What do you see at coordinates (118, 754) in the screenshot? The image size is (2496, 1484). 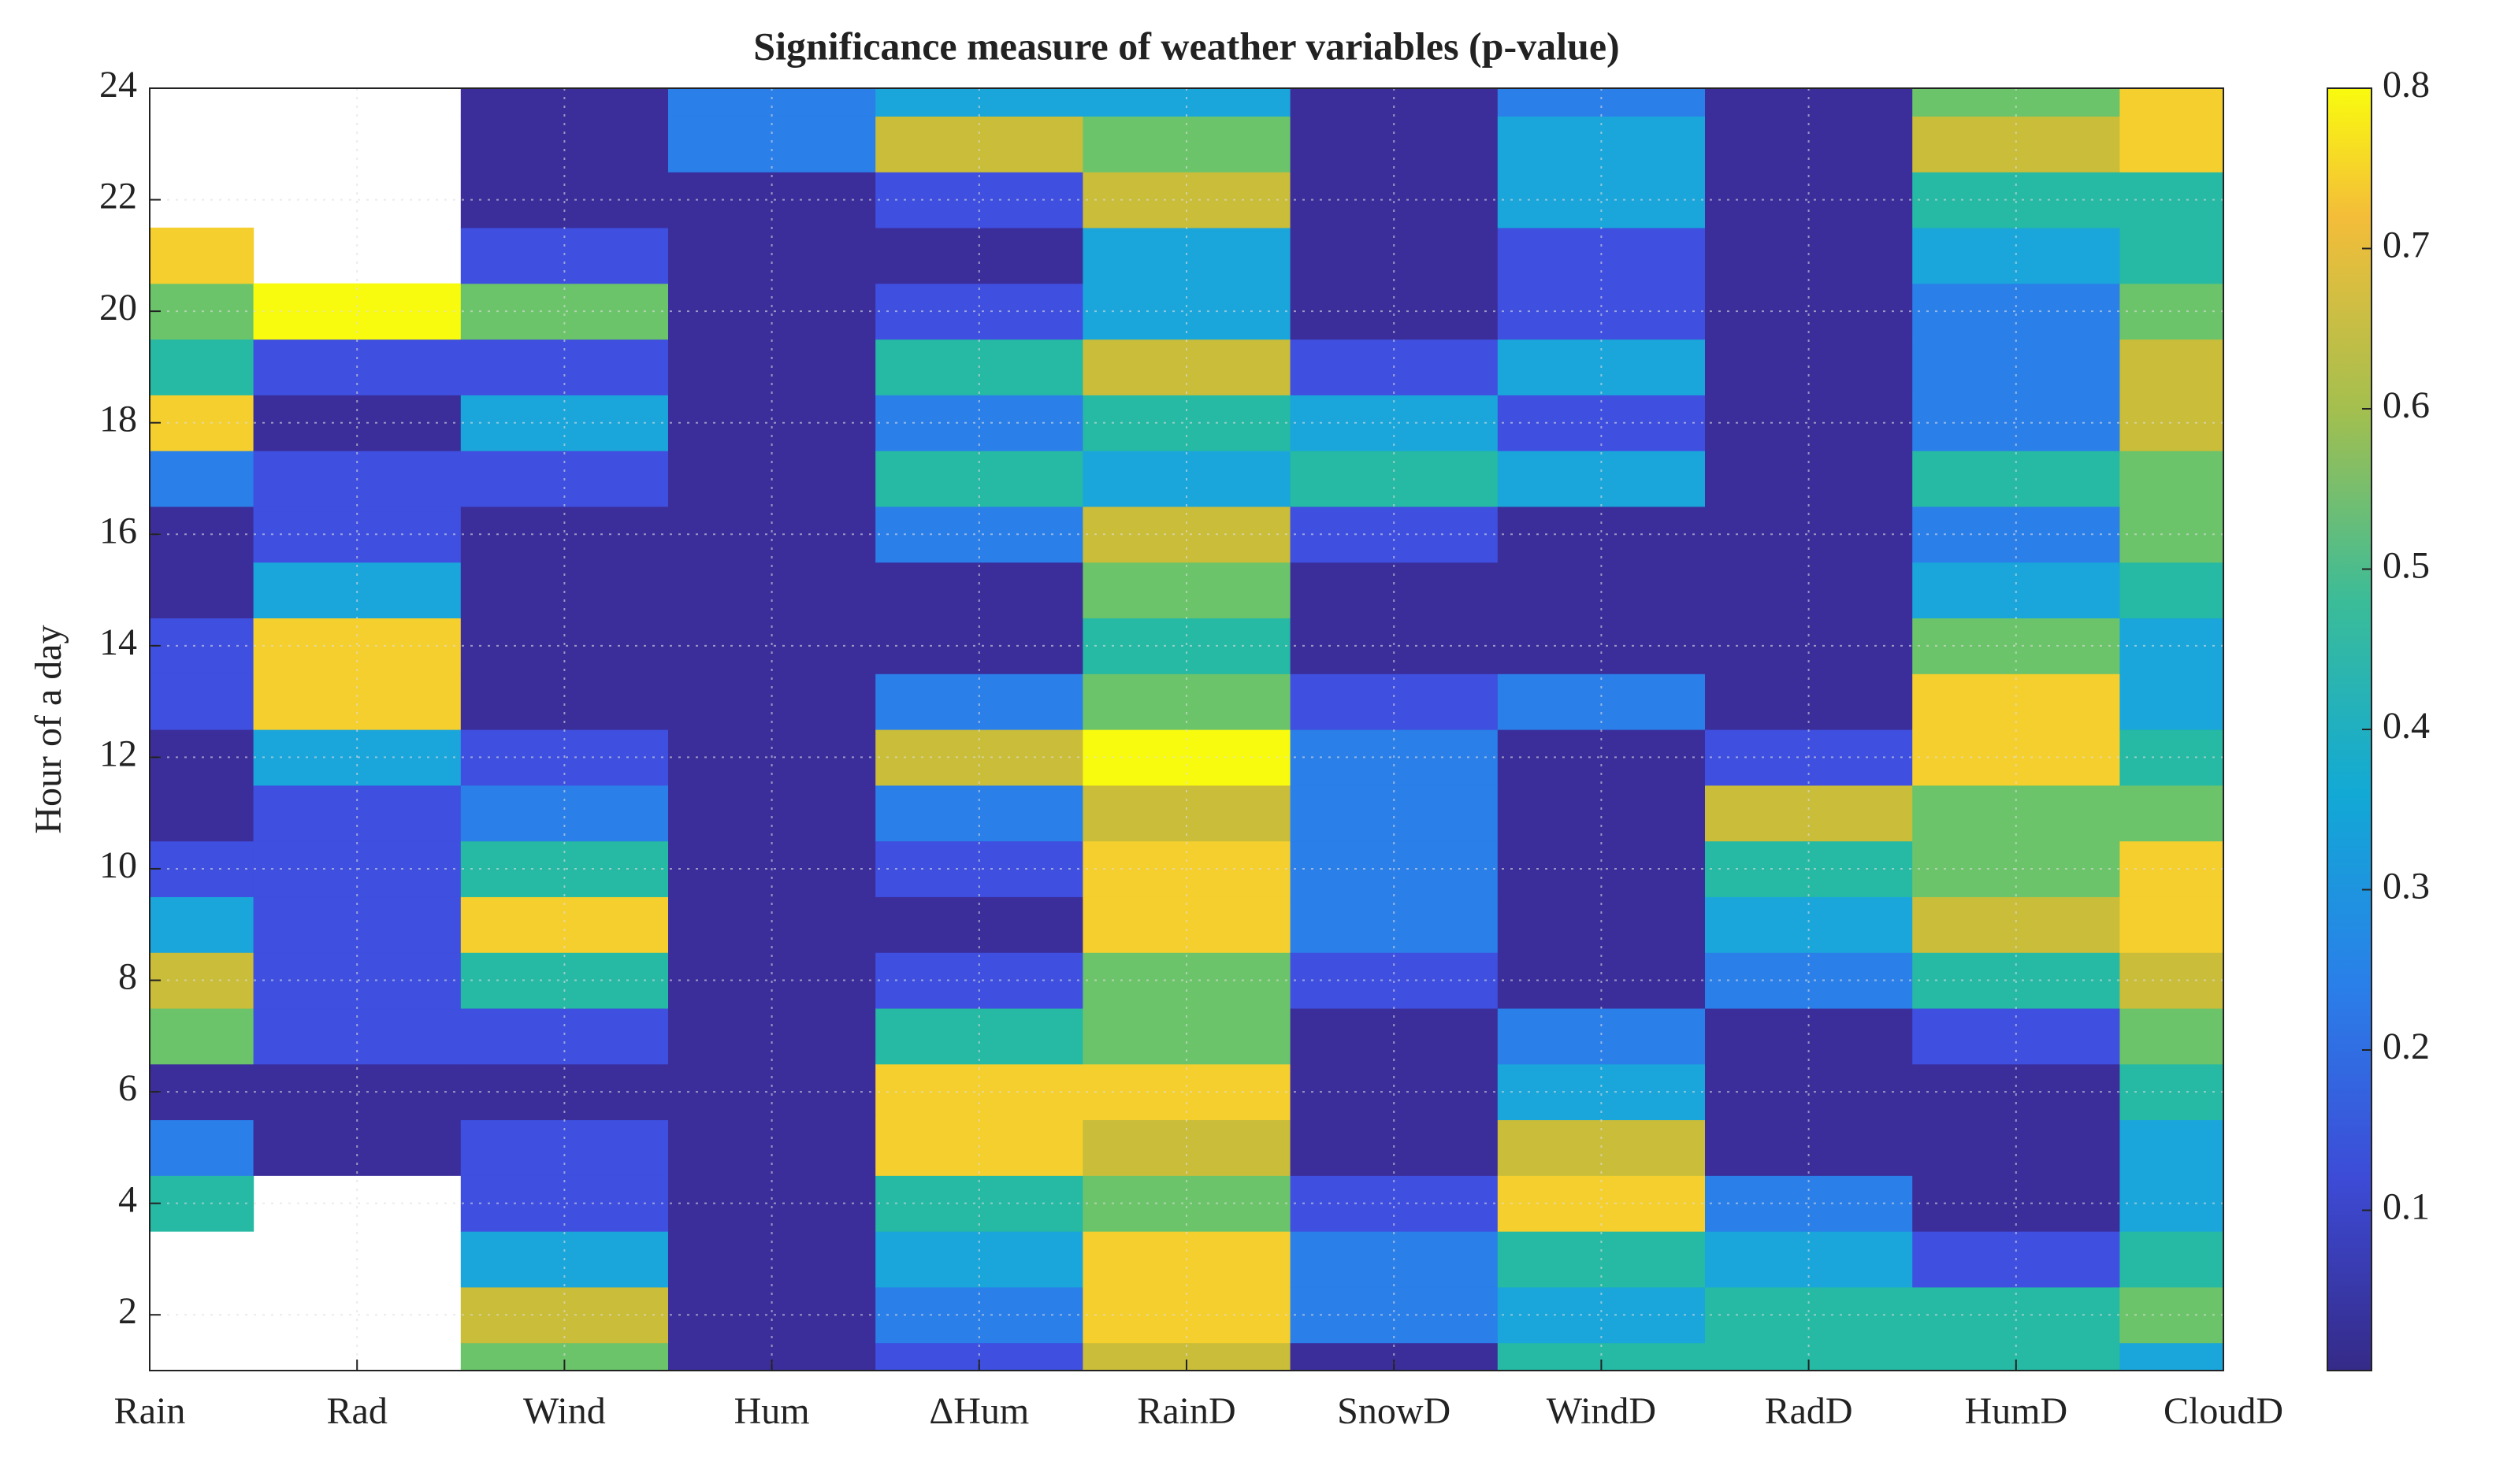 I see `y-tick-label: 12` at bounding box center [118, 754].